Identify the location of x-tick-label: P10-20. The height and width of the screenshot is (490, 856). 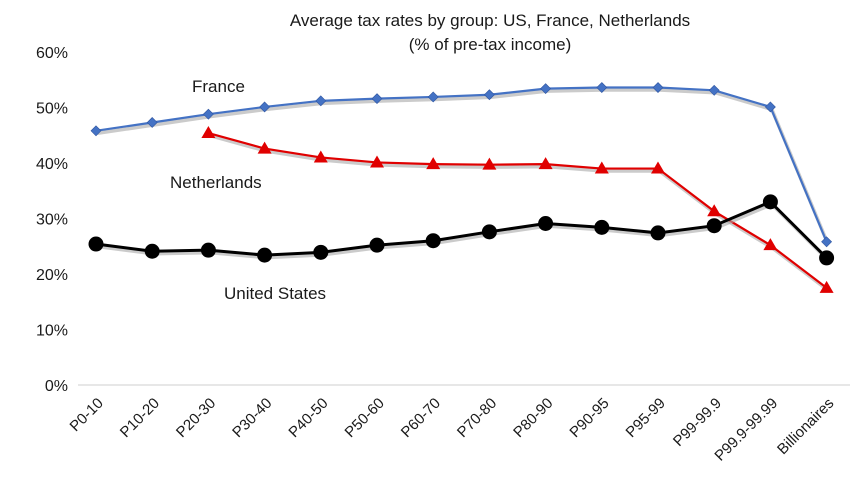
(140, 418).